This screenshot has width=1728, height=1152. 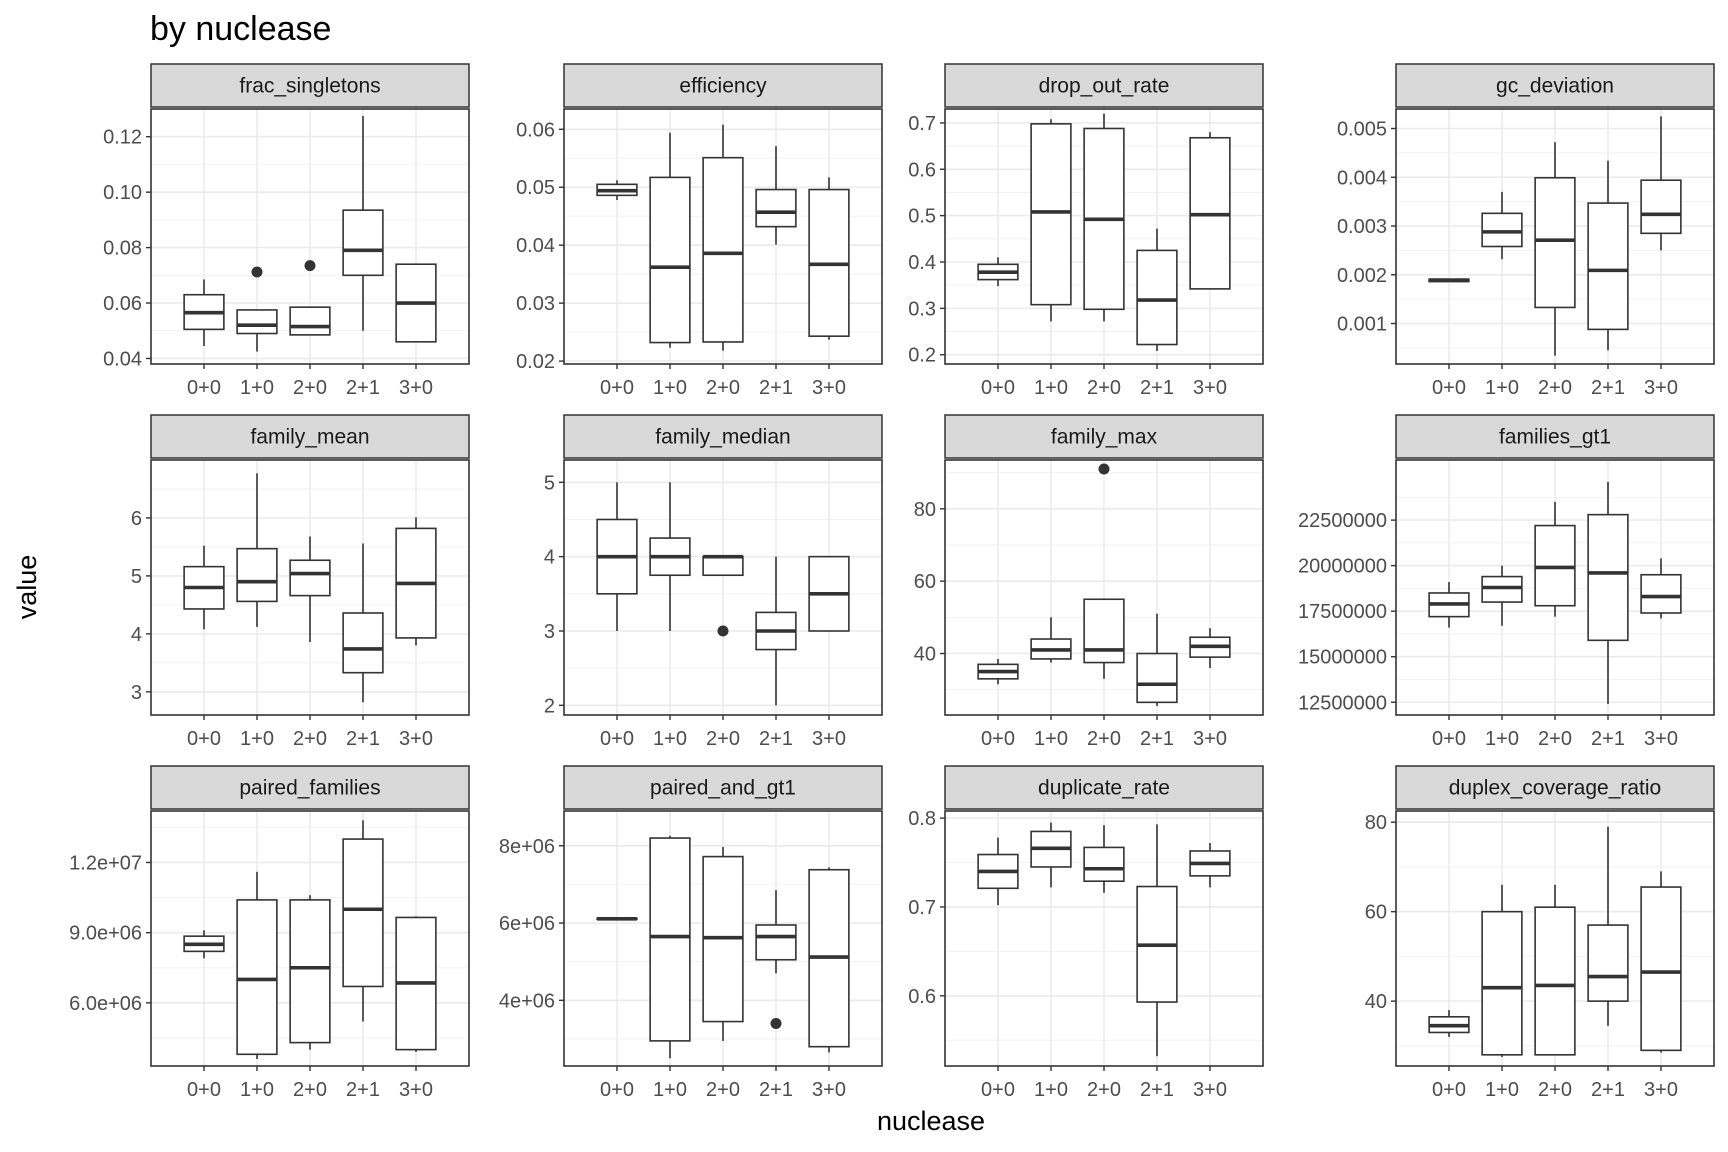 I want to click on y-tick-label: 0.002, so click(x=1362, y=276).